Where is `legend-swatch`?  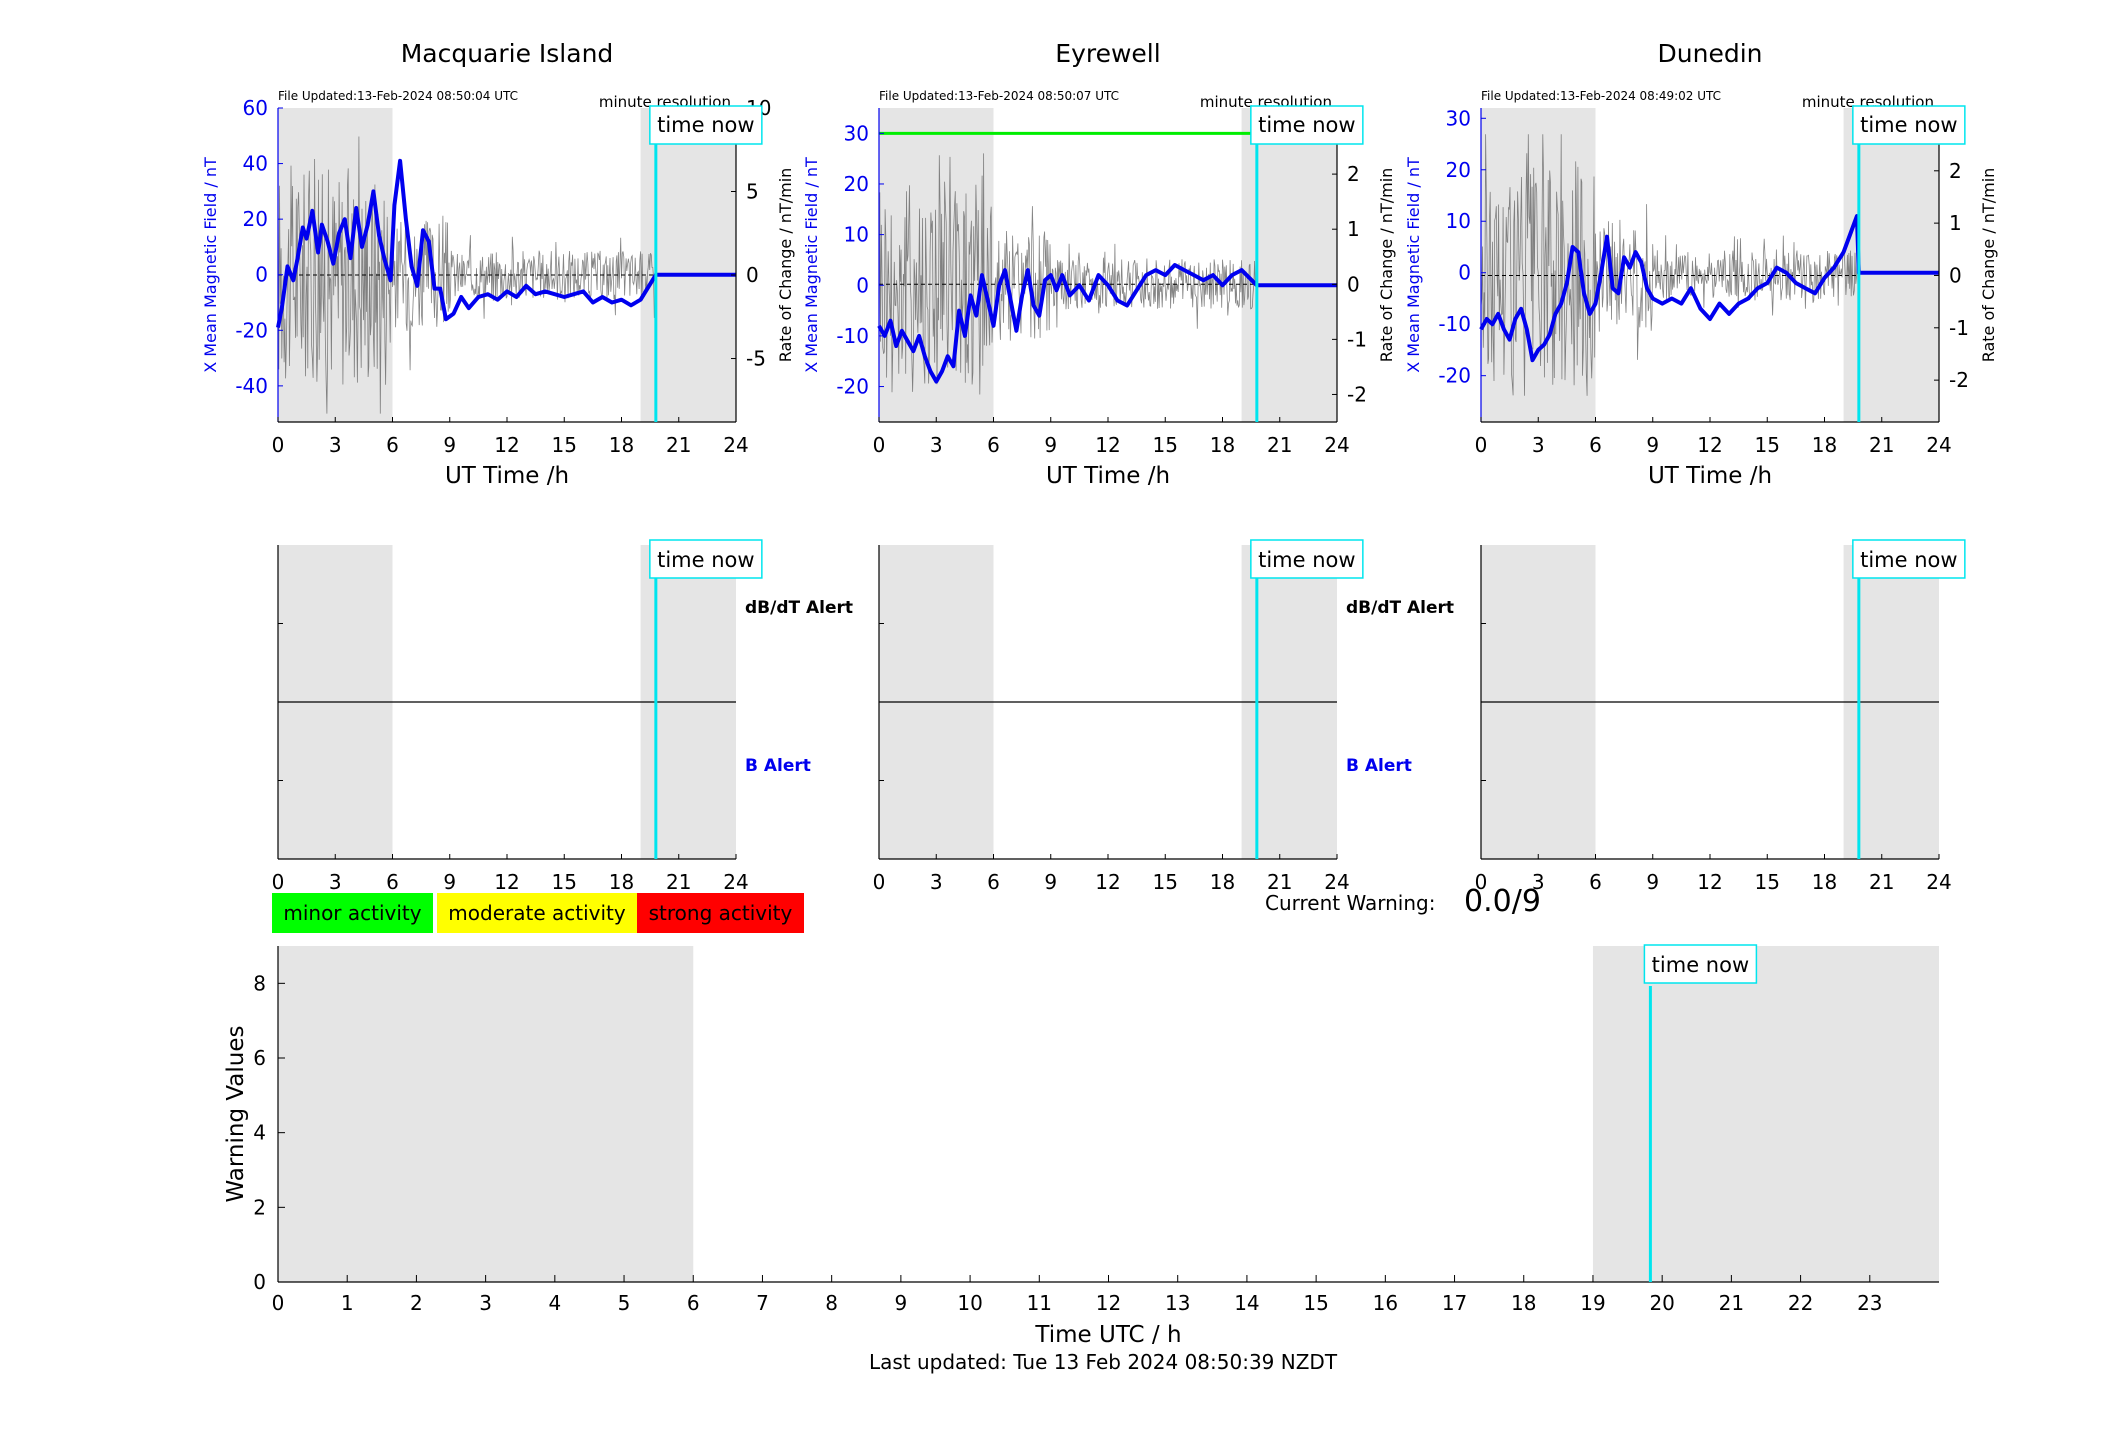
legend-swatch is located at coordinates (537, 913).